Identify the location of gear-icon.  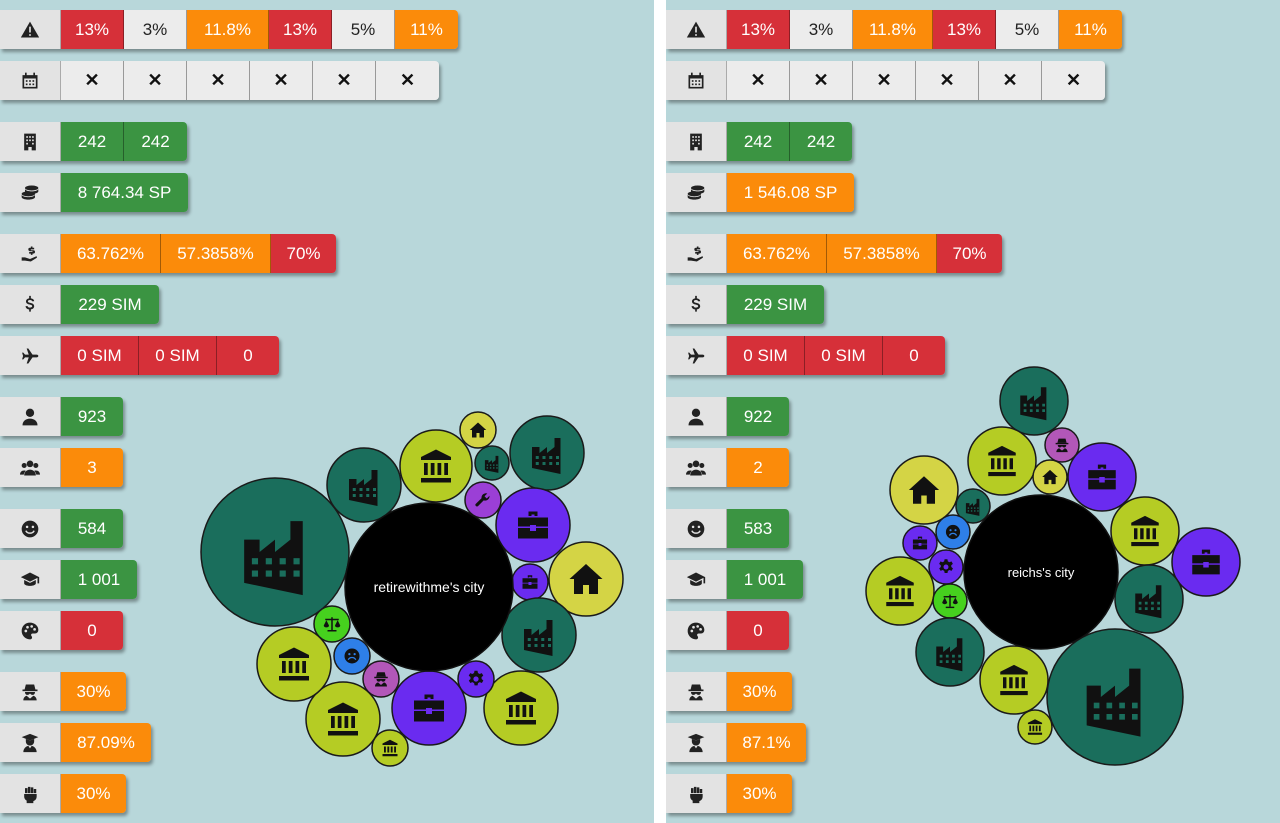
(476, 678).